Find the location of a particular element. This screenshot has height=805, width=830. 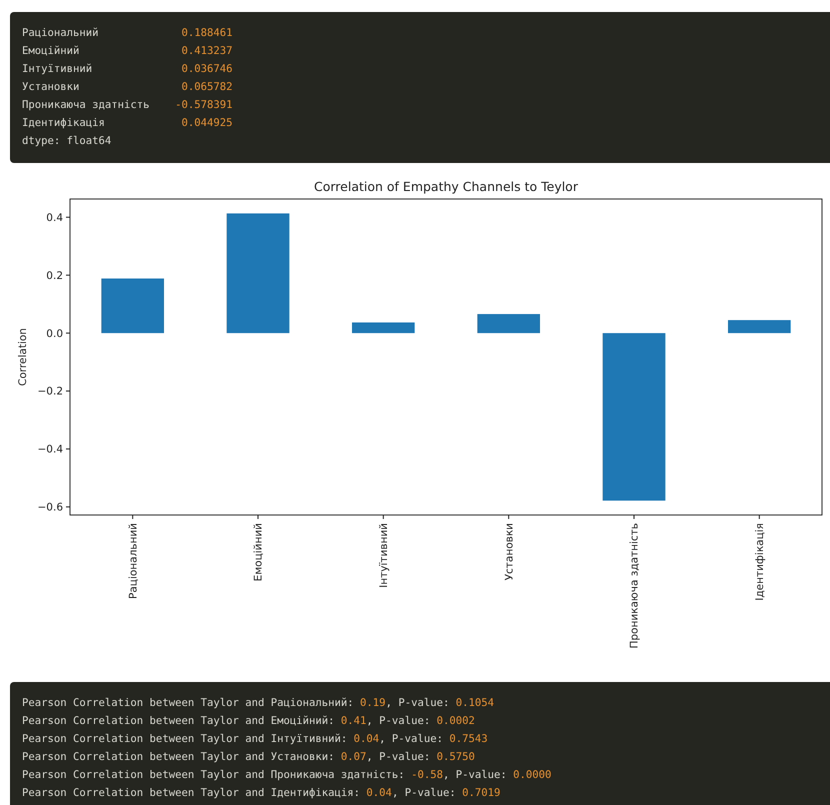

y-axis-title: Correlation is located at coordinates (23, 357).